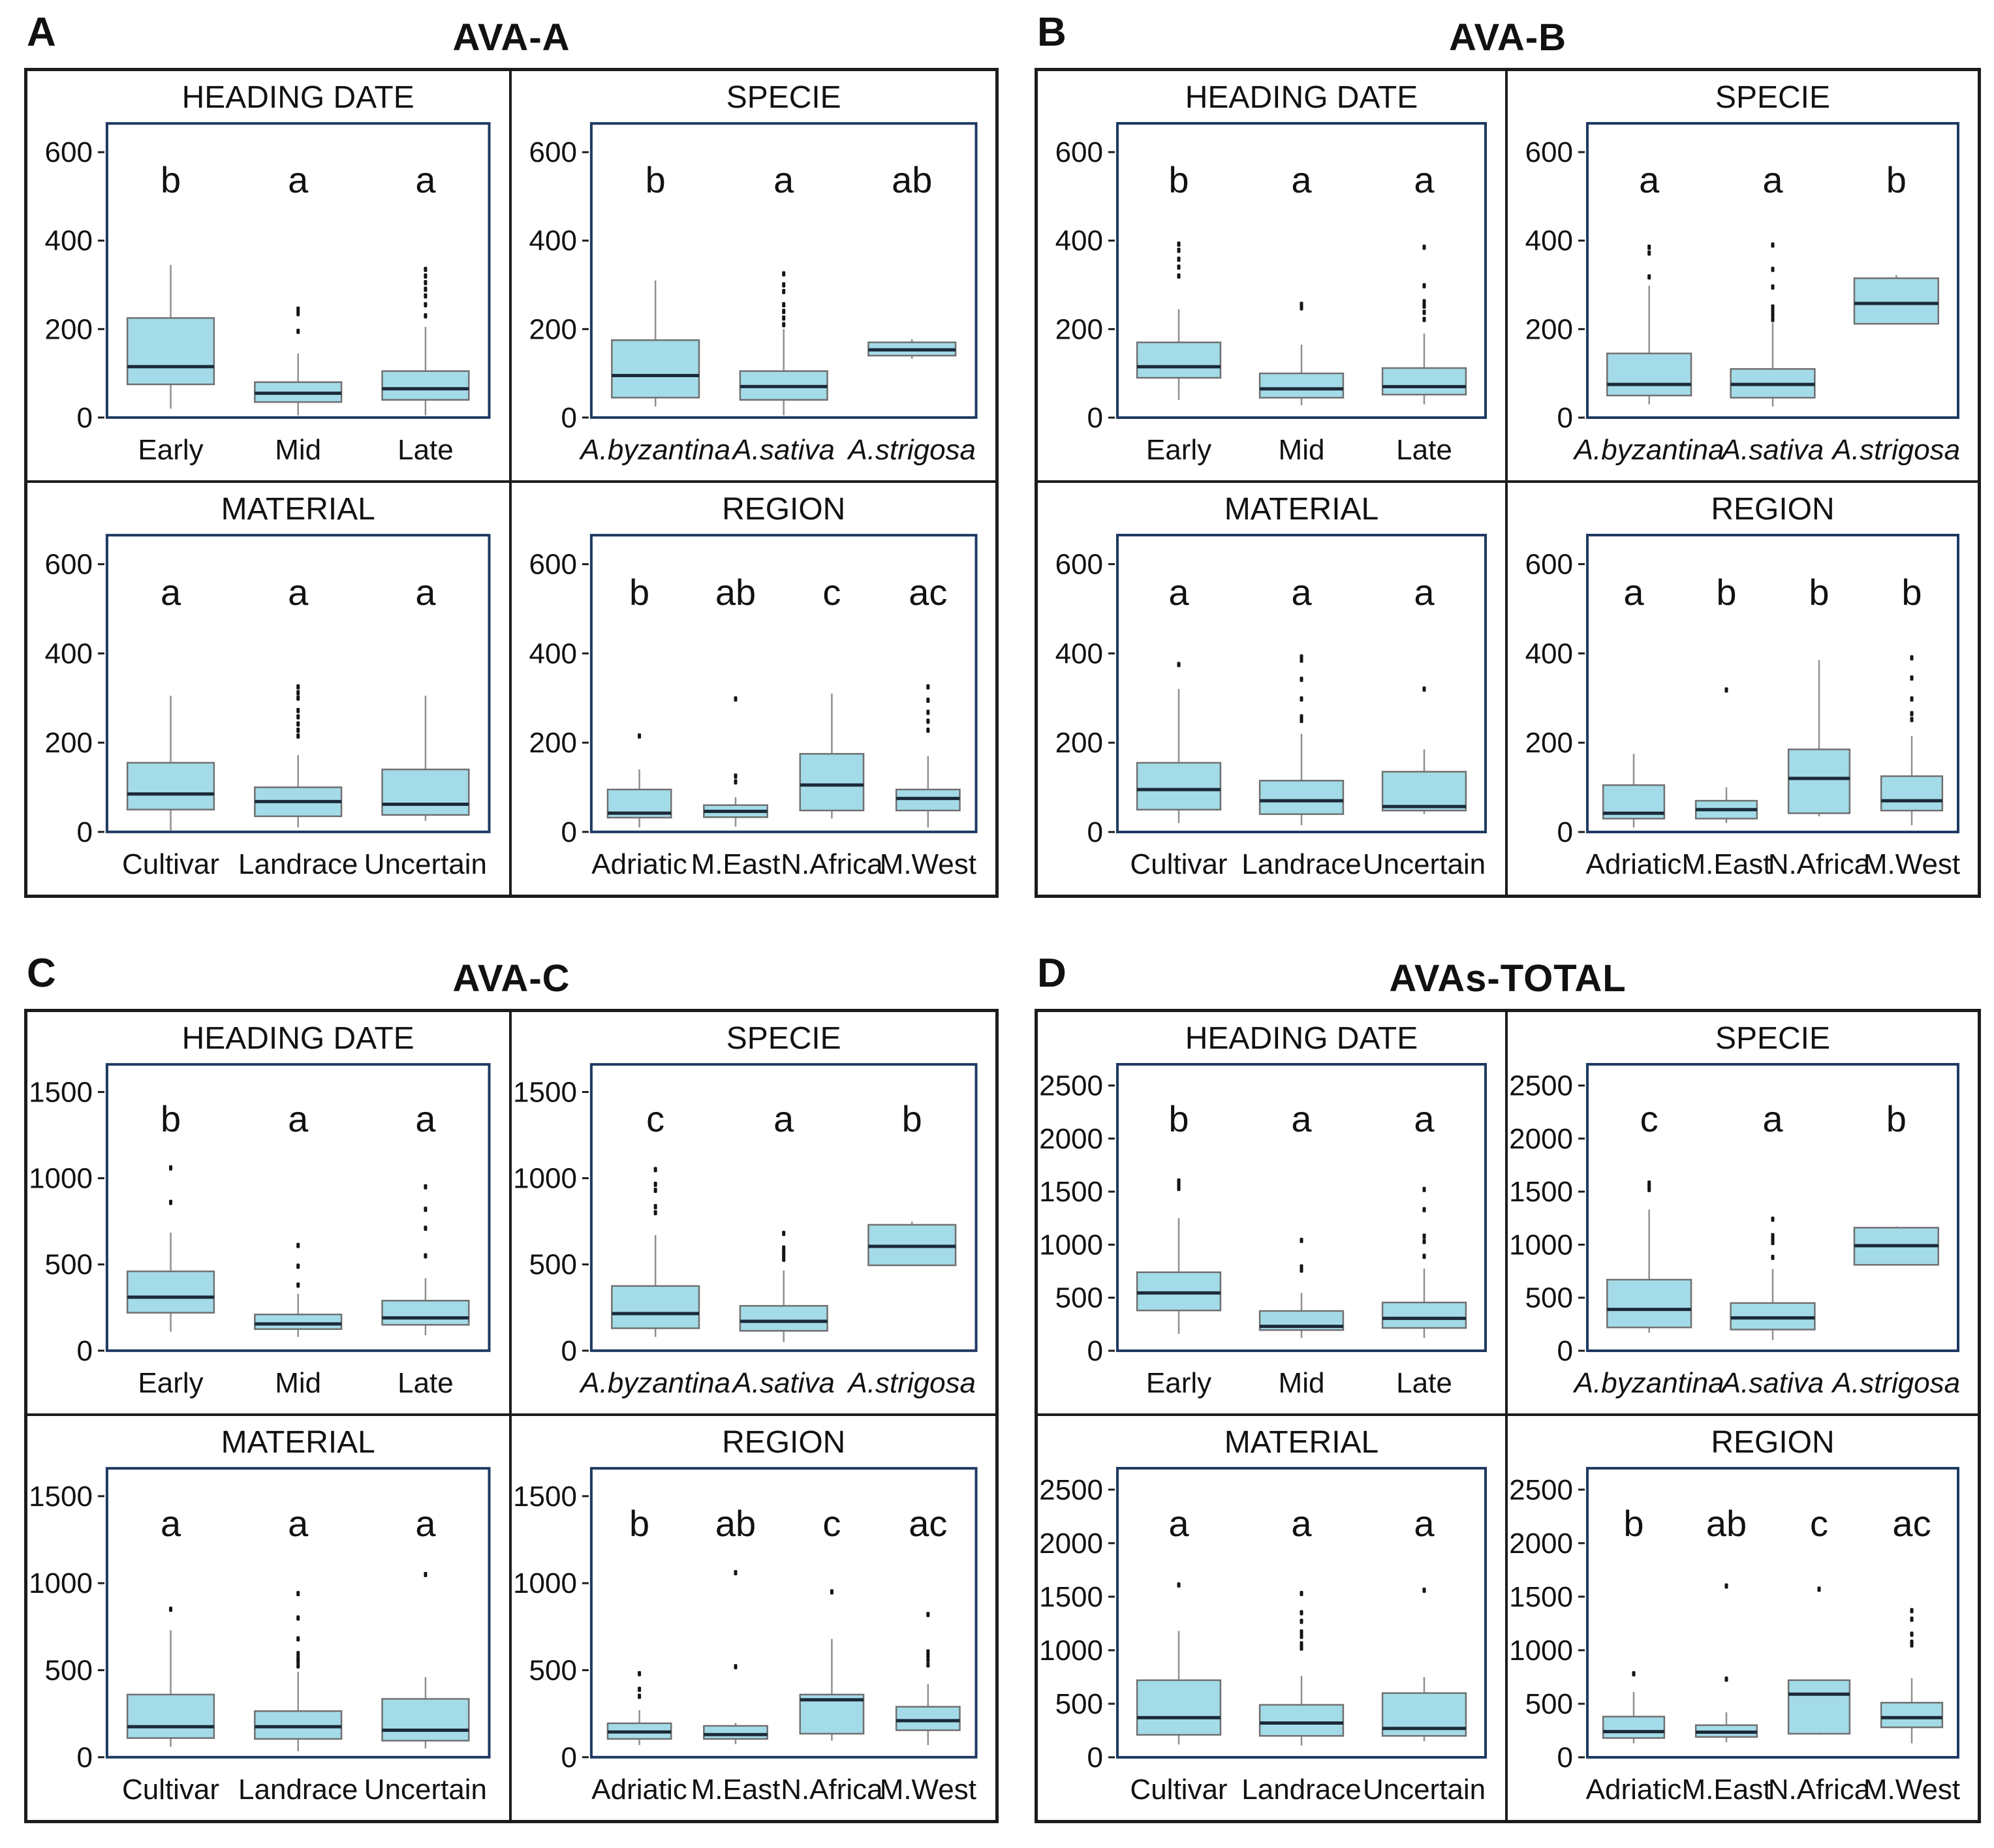 The height and width of the screenshot is (1848, 1994). Describe the element at coordinates (1649, 253) in the screenshot. I see `outlier-a-byzantina` at that location.